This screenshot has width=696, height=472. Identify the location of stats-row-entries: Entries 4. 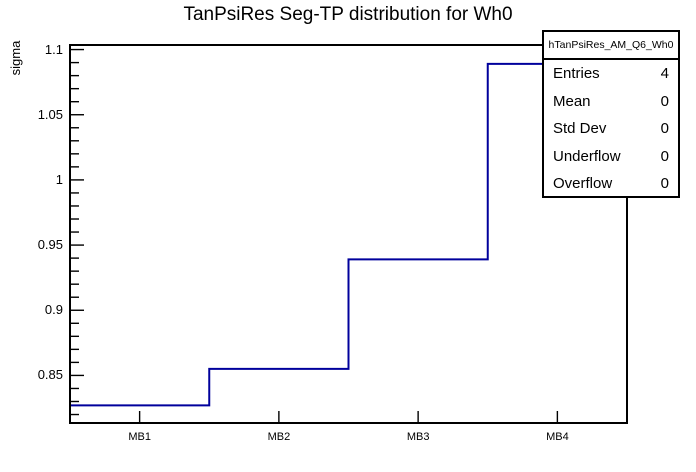
(611, 74).